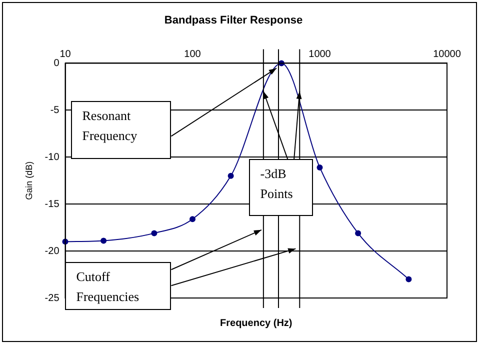 The image size is (479, 344). I want to click on y-axis-title: Gain (dB), so click(29, 180).